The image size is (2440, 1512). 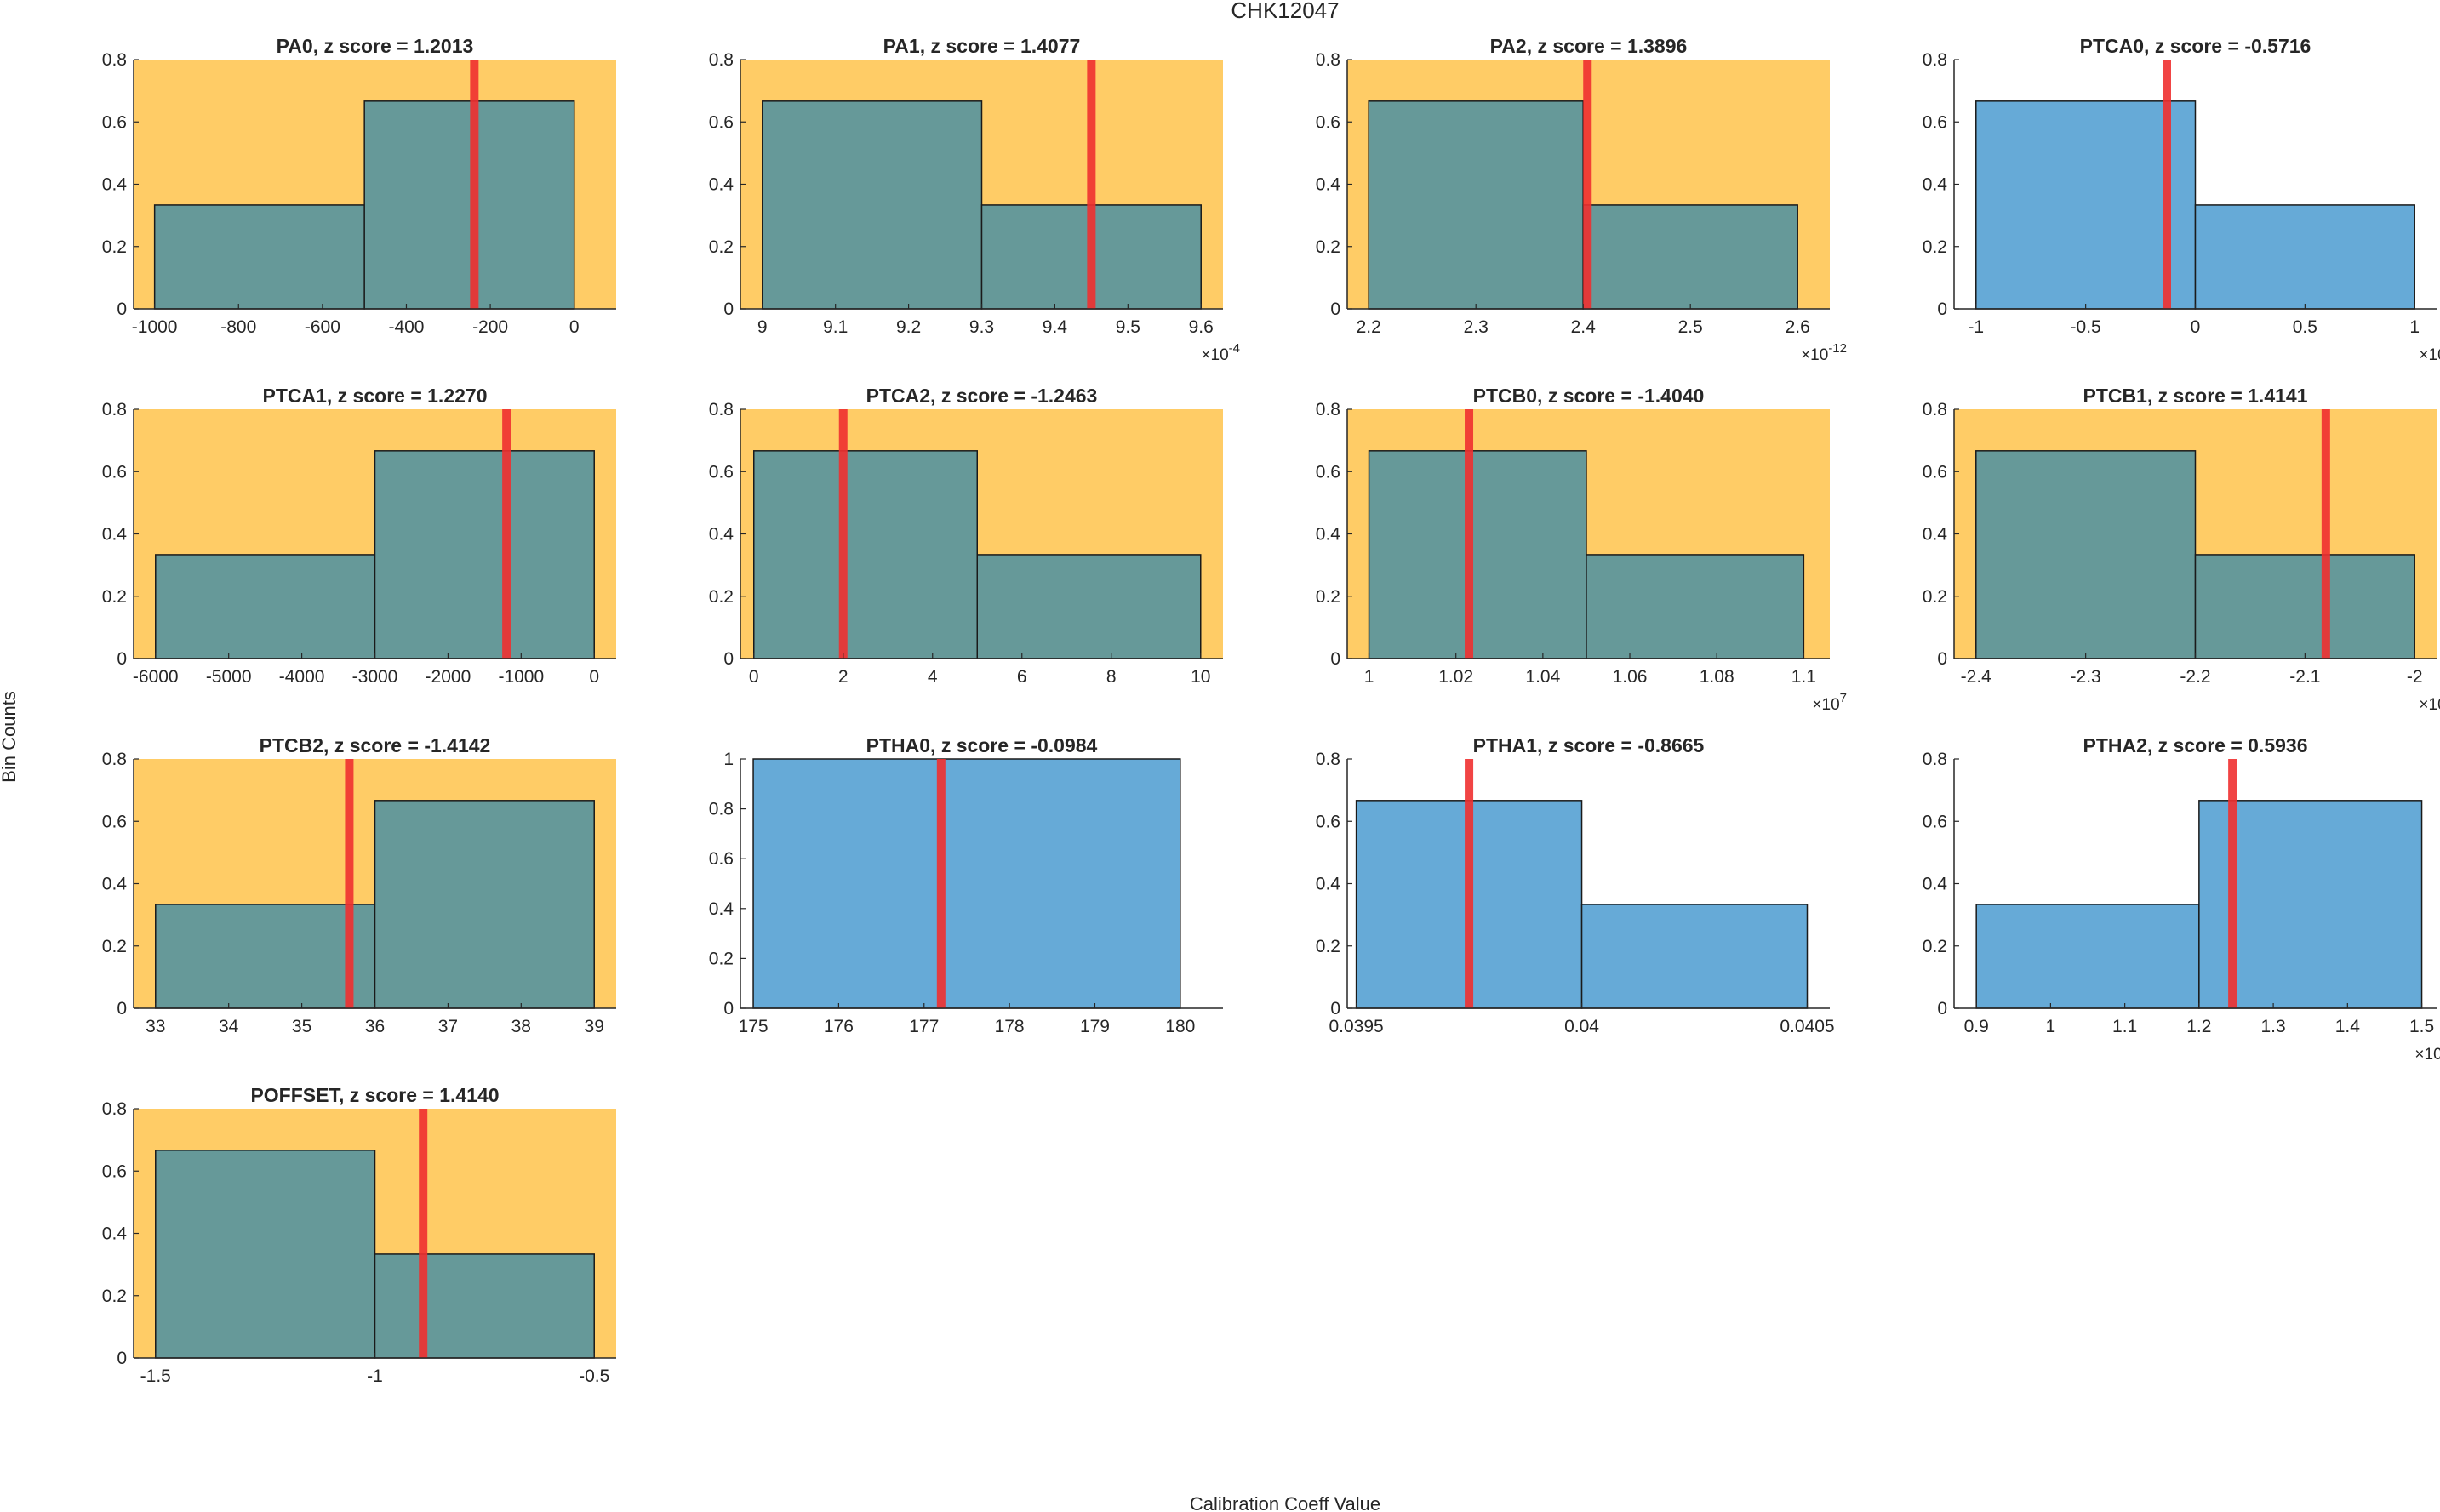 I want to click on axis-exponent-label: ×10⁻⁴, so click(x=1220, y=352).